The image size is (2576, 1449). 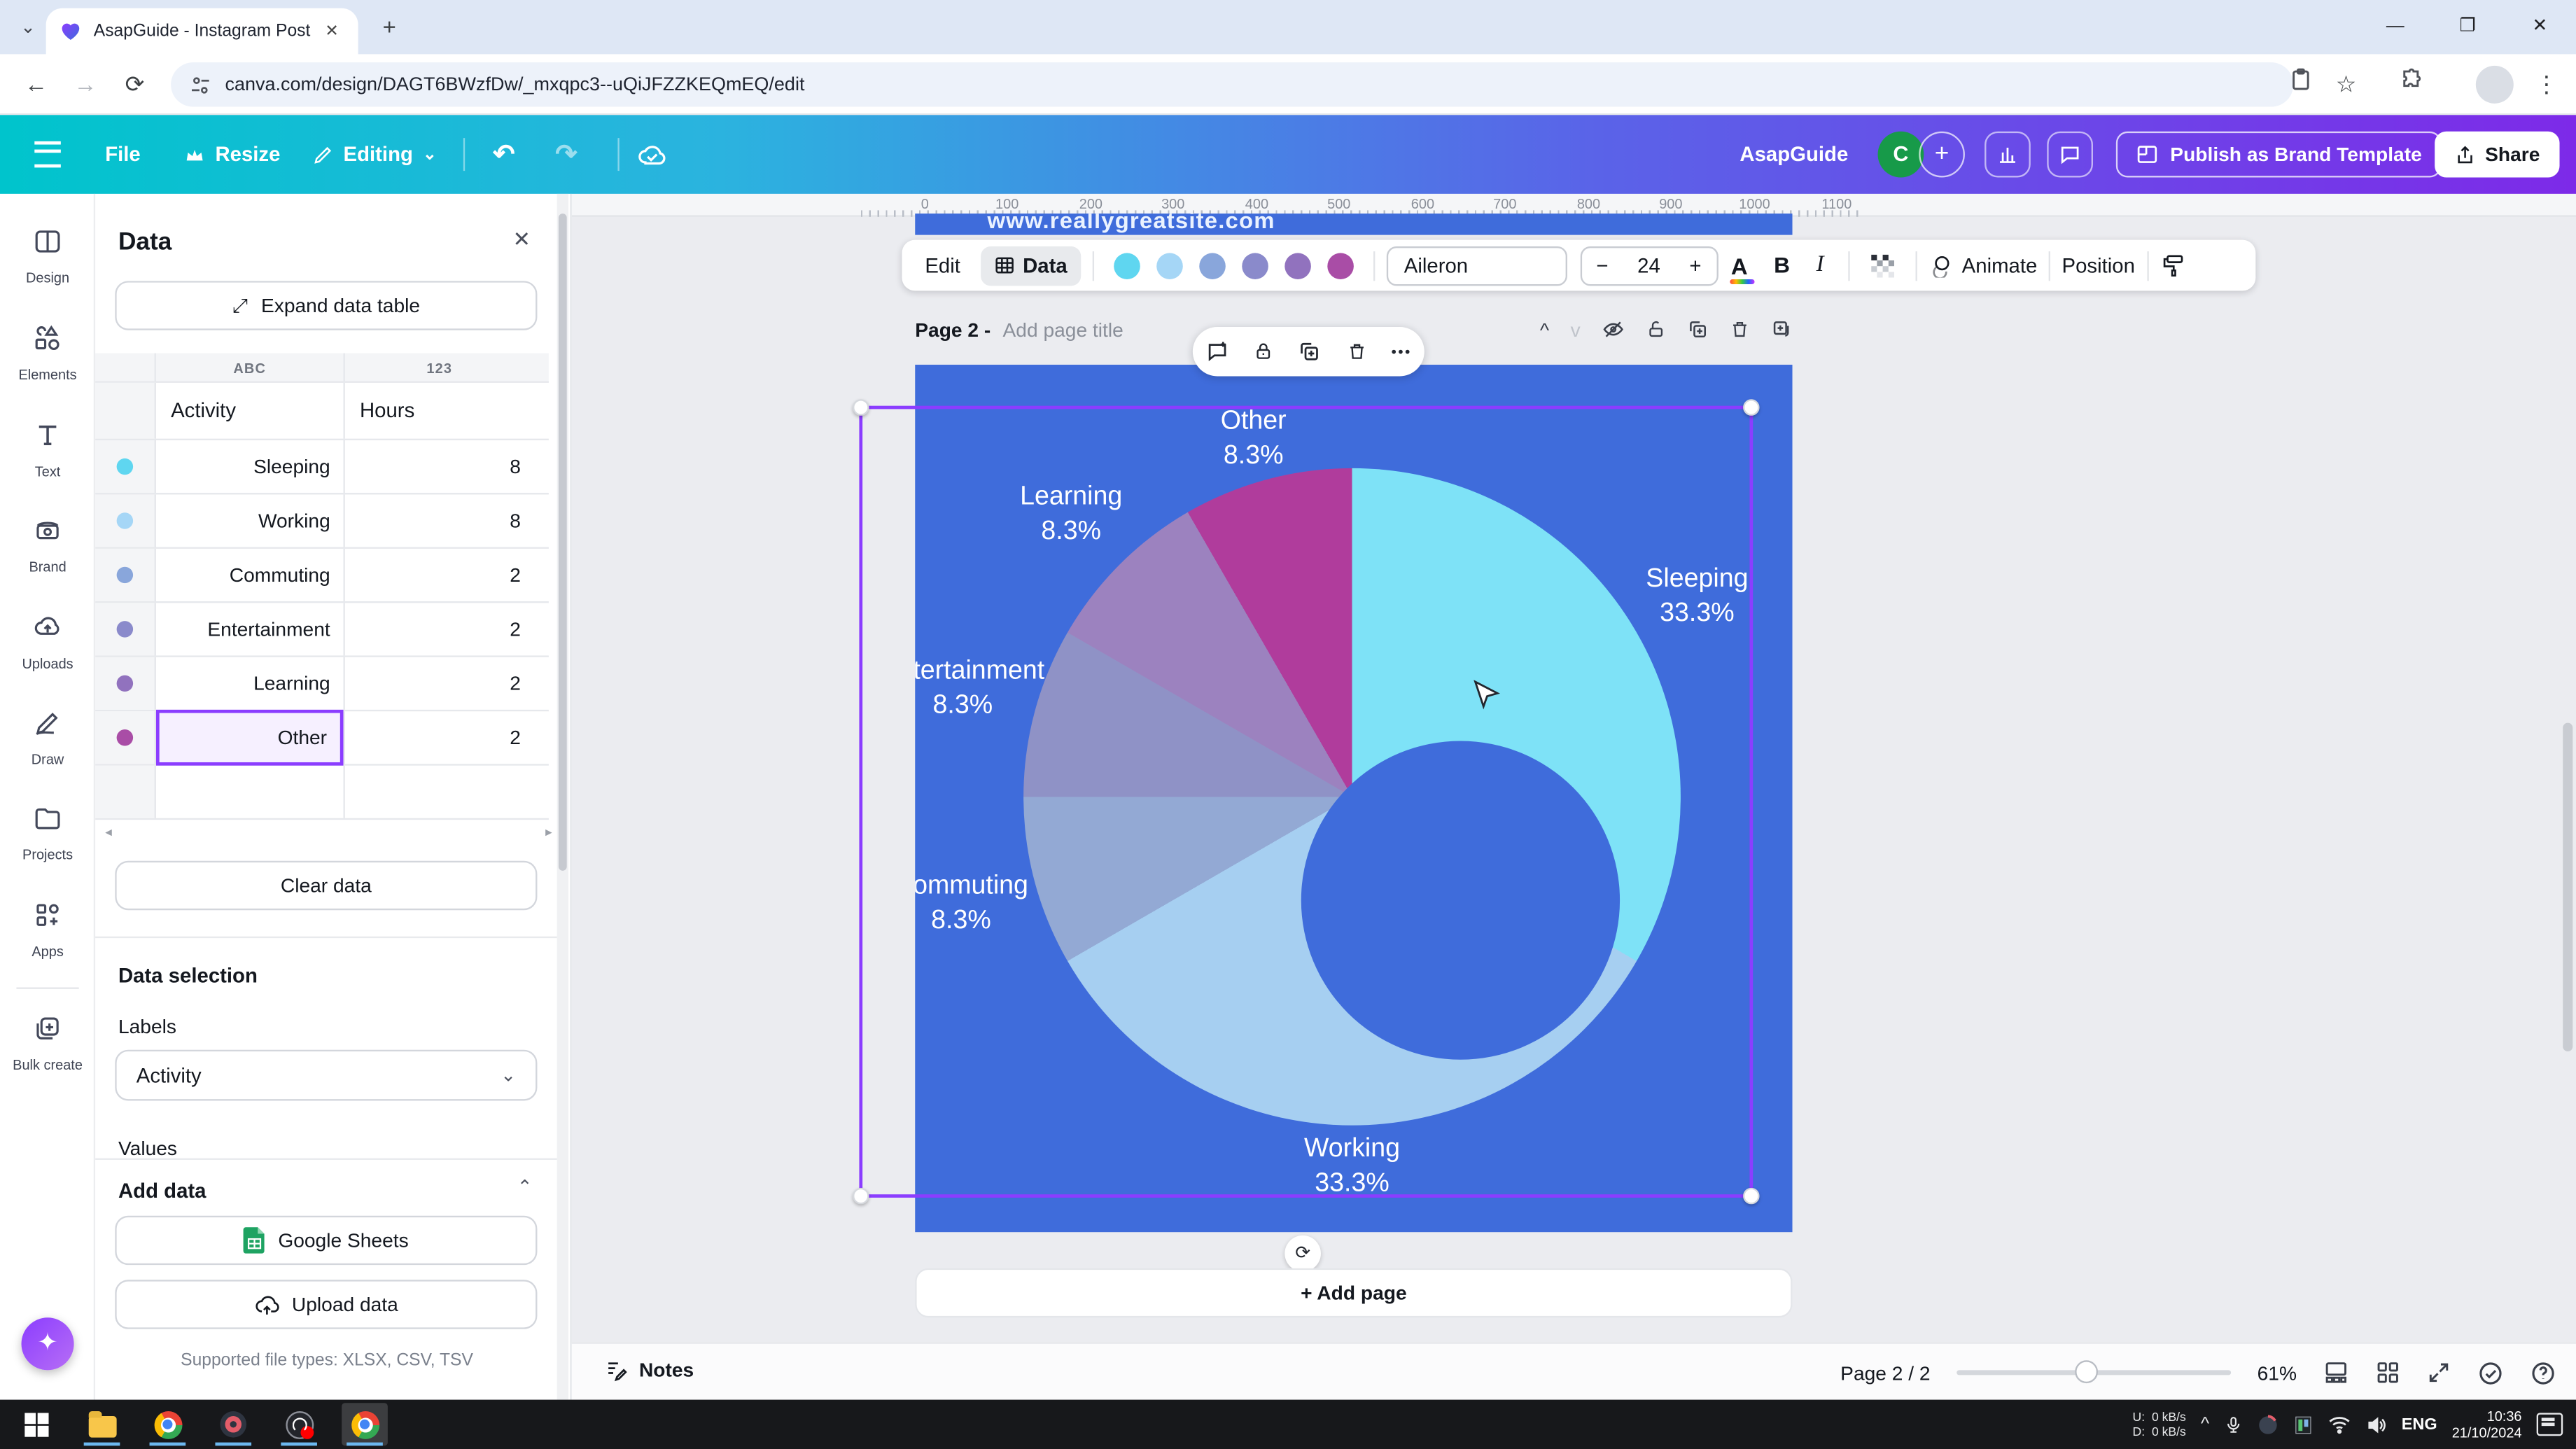 What do you see at coordinates (548, 832) in the screenshot?
I see `scroll-right-icon: ▸` at bounding box center [548, 832].